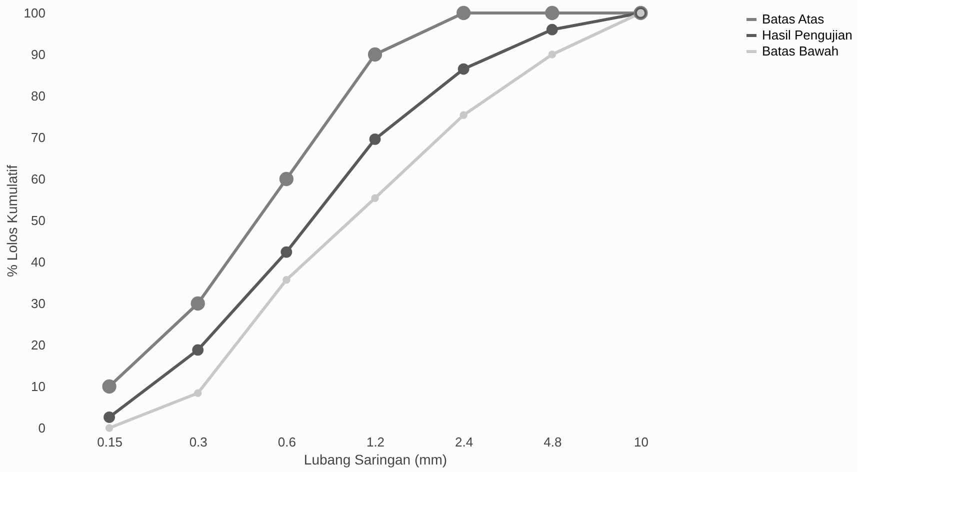 The height and width of the screenshot is (510, 976). I want to click on x-tick-label: 2.4, so click(464, 442).